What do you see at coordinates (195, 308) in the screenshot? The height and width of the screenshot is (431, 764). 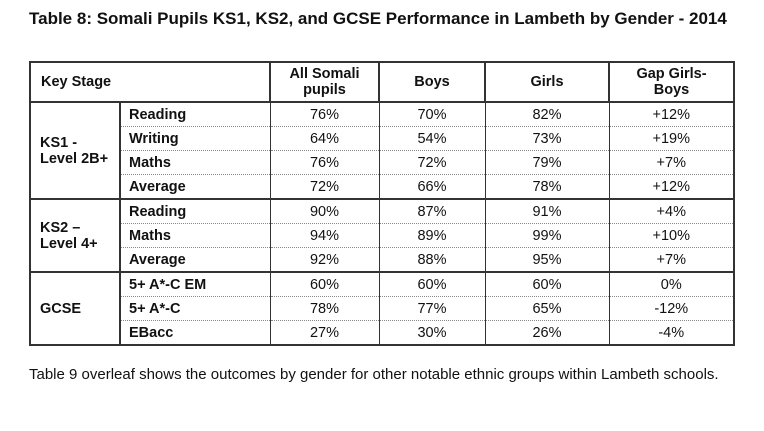 I see `metric-label: 5+ A*-C` at bounding box center [195, 308].